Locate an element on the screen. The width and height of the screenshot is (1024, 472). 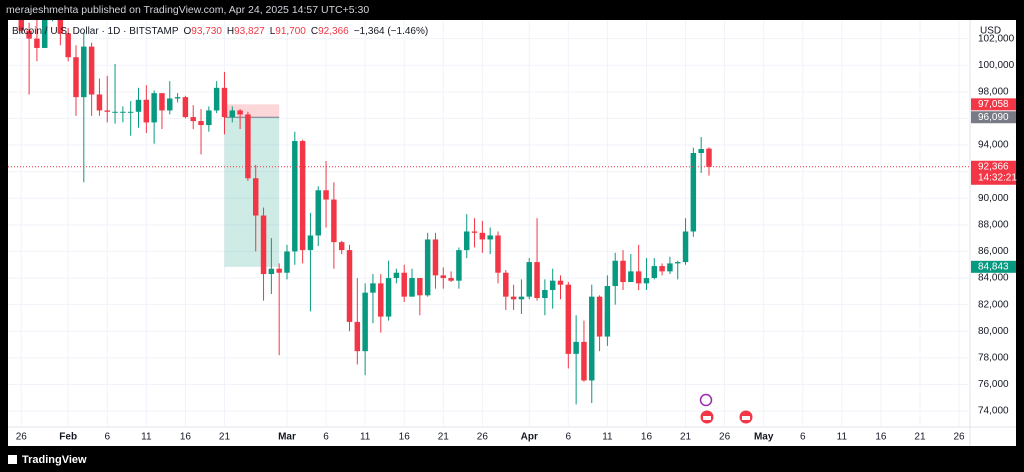
brand-name: TradingView is located at coordinates (54, 460).